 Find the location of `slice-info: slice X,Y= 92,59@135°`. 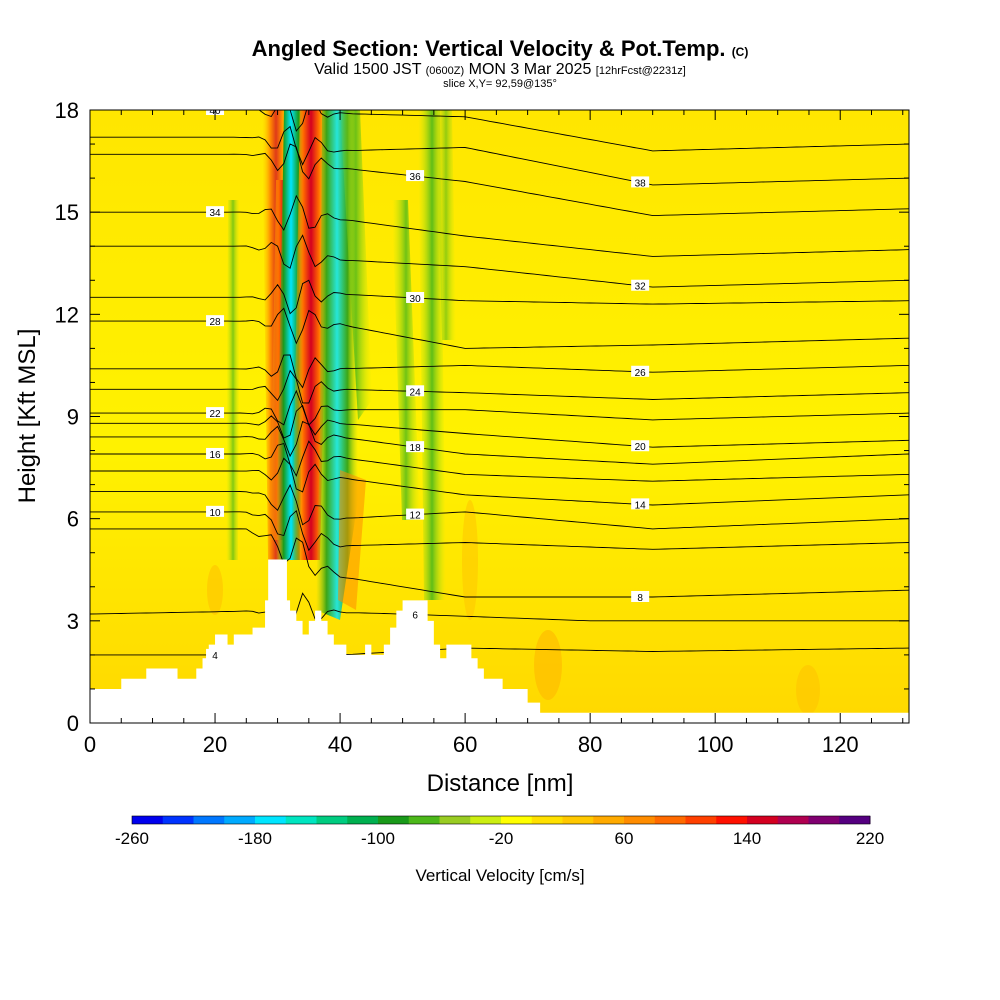

slice-info: slice X,Y= 92,59@135° is located at coordinates (500, 84).